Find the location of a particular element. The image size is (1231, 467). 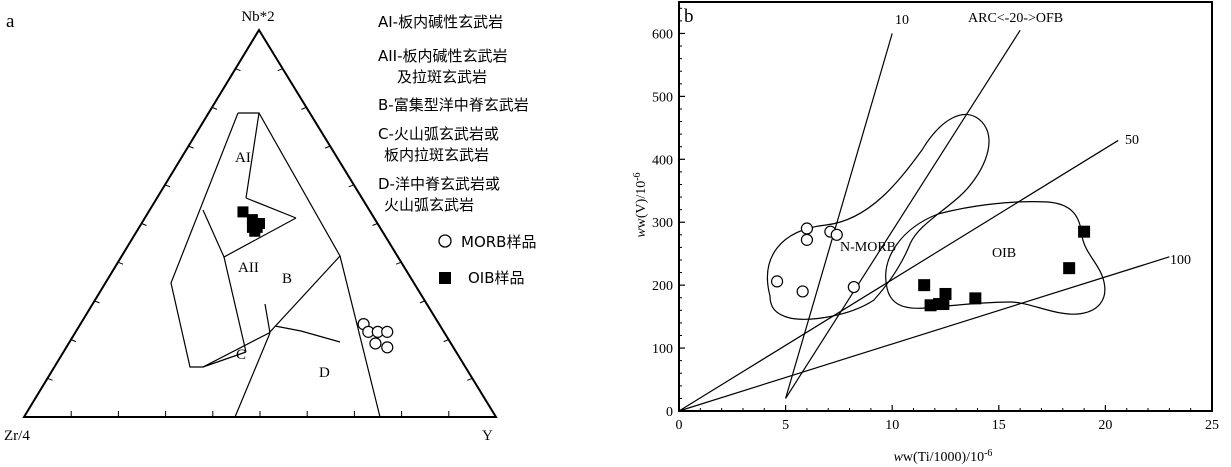

vertex-label-left: Zr/4 is located at coordinates (17, 436).